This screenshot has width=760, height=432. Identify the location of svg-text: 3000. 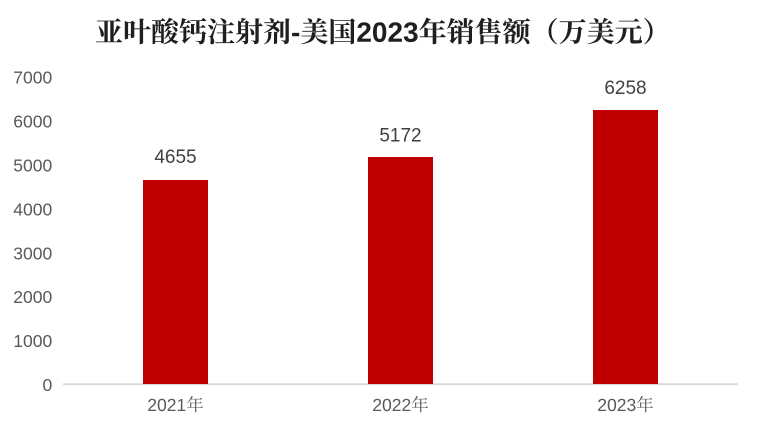
(32, 253).